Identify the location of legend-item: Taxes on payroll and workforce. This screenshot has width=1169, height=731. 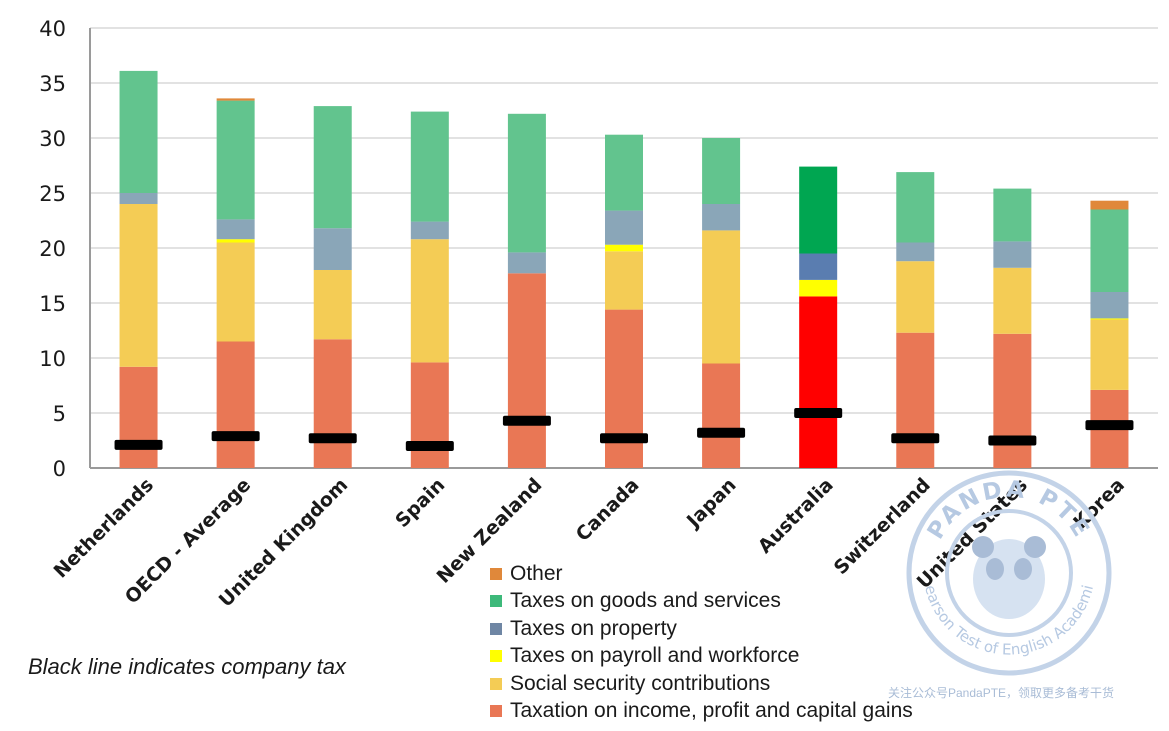
(701, 657).